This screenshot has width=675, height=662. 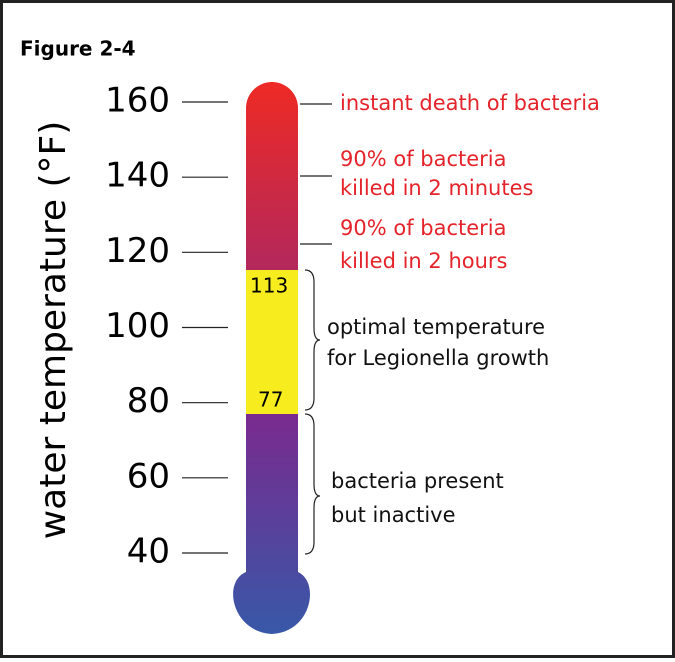 I want to click on figure-title: Figure 2-4, so click(x=78, y=49).